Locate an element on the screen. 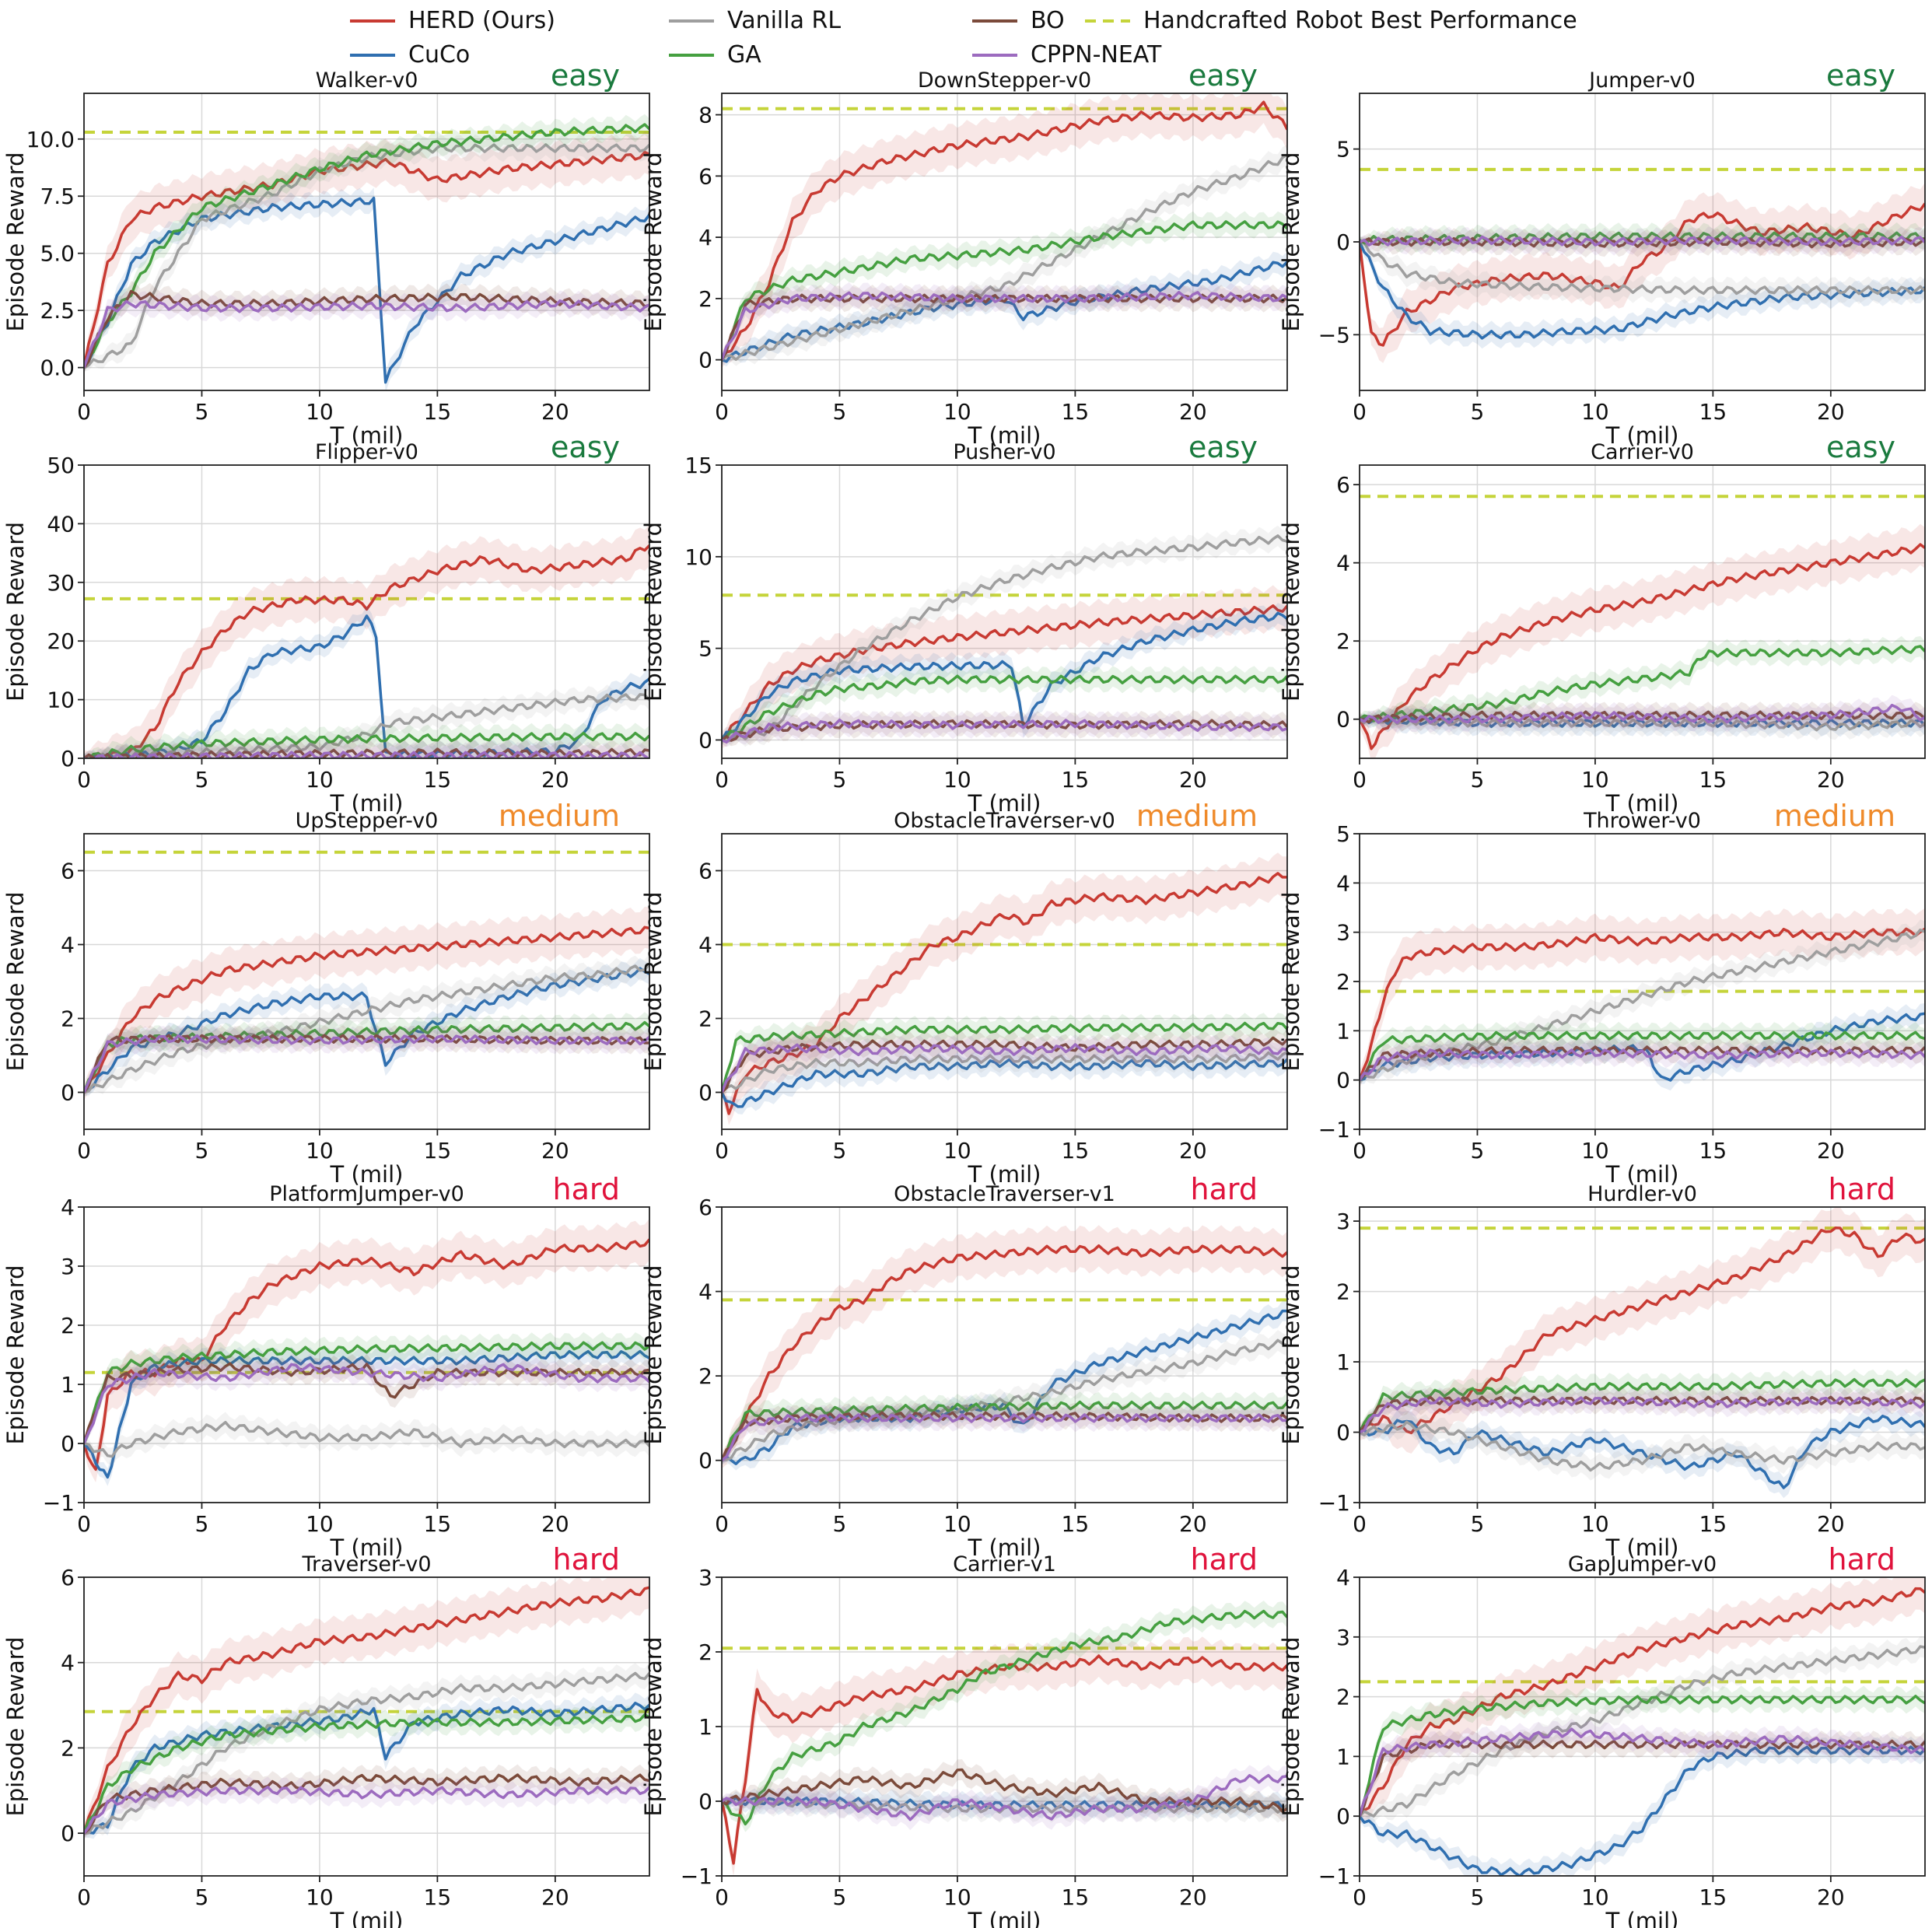  chart-title: Jumper-v0 is located at coordinates (1641, 80).